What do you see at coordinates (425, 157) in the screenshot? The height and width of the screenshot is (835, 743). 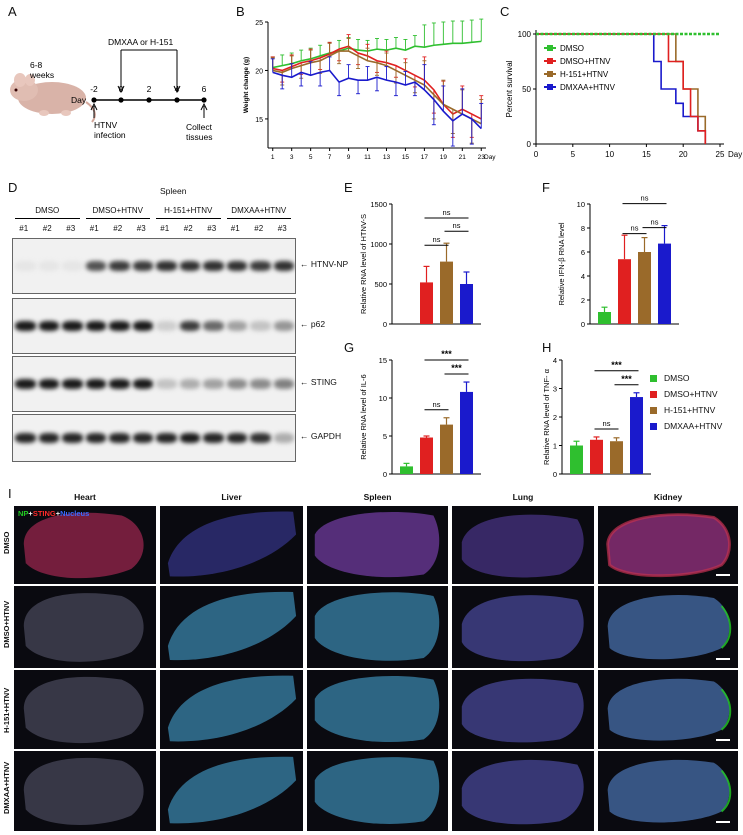 I see `x-tick-label: 17` at bounding box center [425, 157].